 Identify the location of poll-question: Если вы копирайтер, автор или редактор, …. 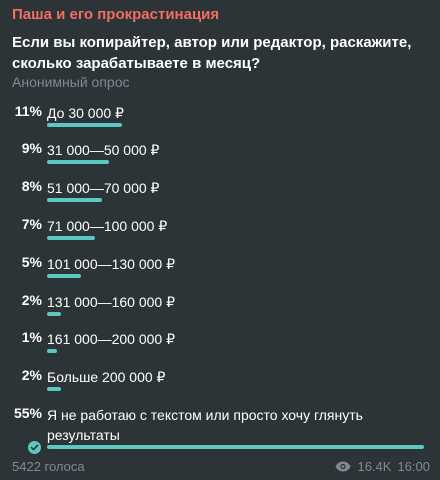
(212, 53).